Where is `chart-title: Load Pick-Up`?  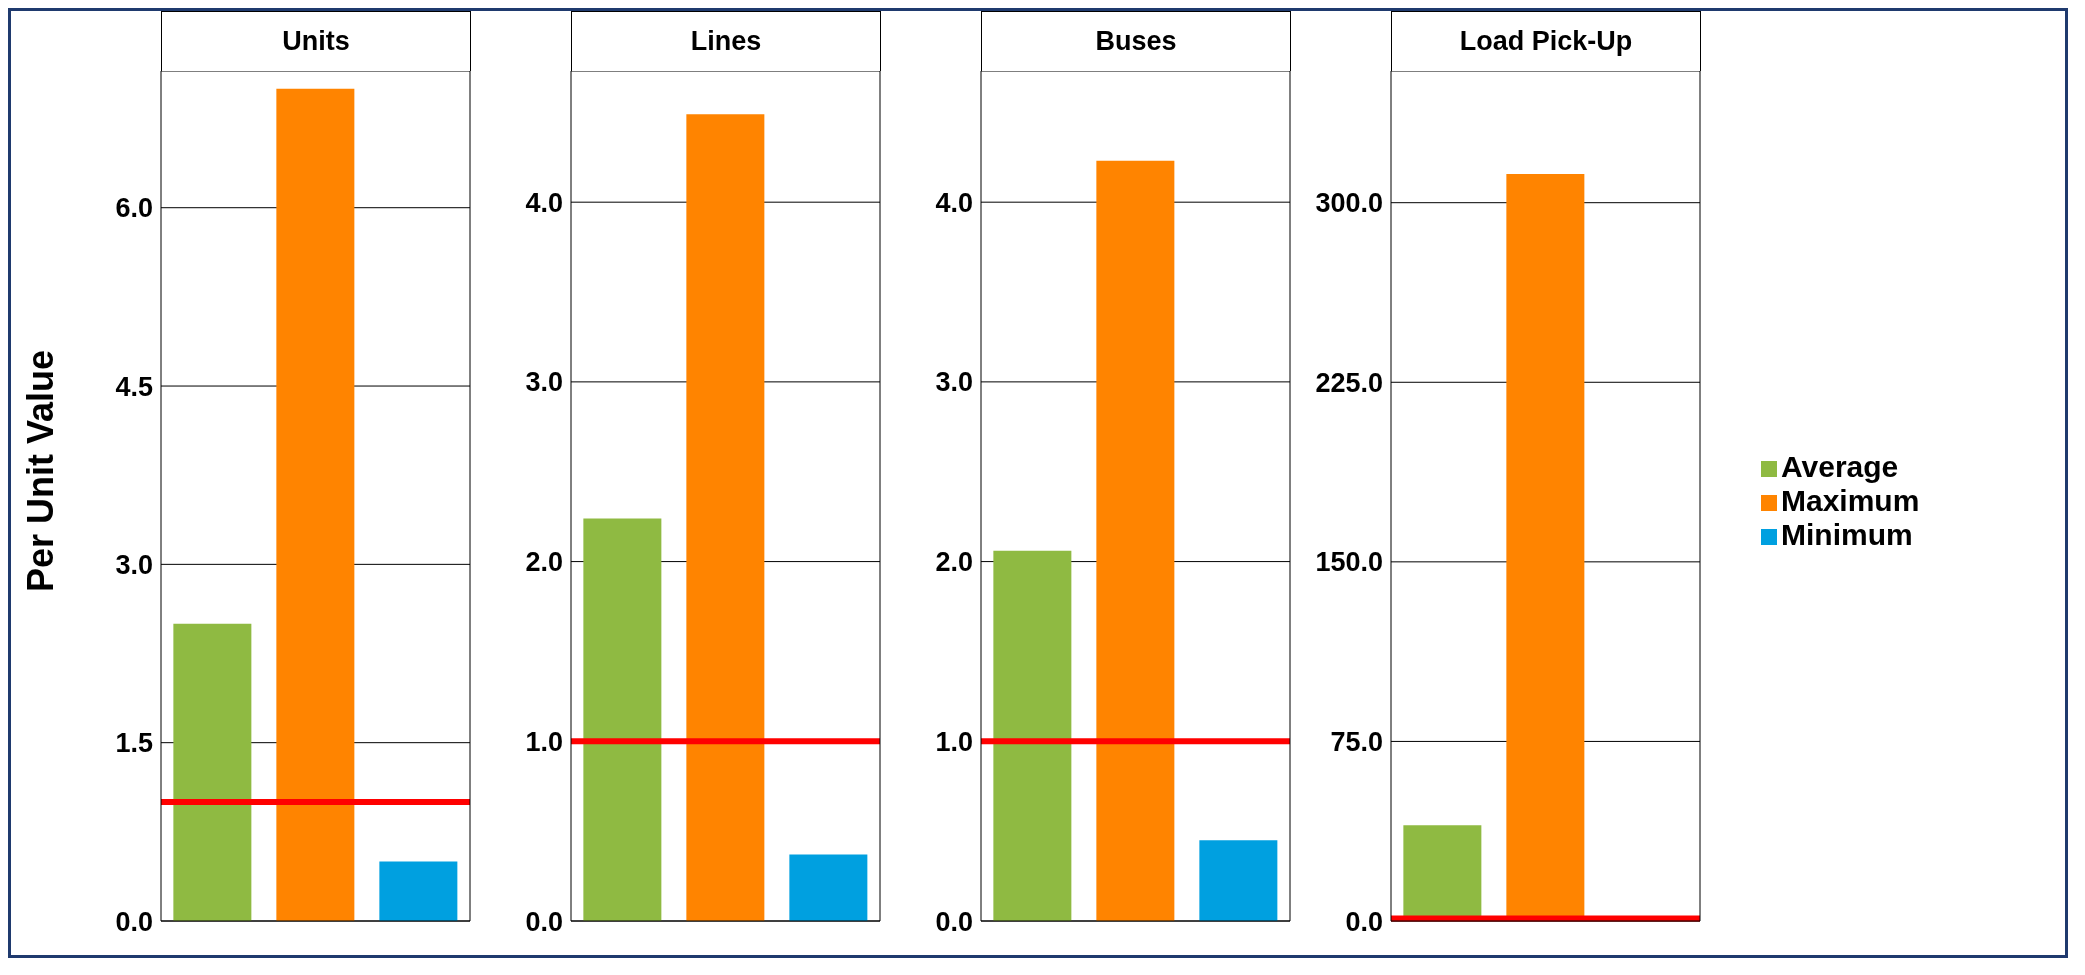 chart-title: Load Pick-Up is located at coordinates (1546, 41).